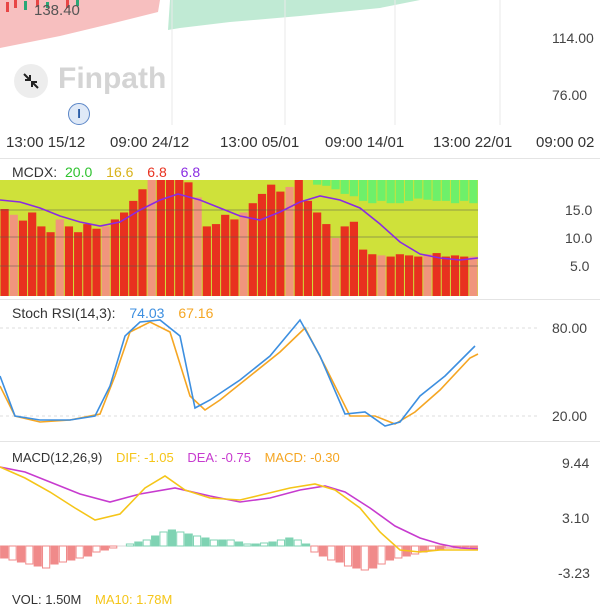 This screenshot has width=600, height=607. What do you see at coordinates (79, 172) in the screenshot?
I see `mcdx-value-green: 20.0` at bounding box center [79, 172].